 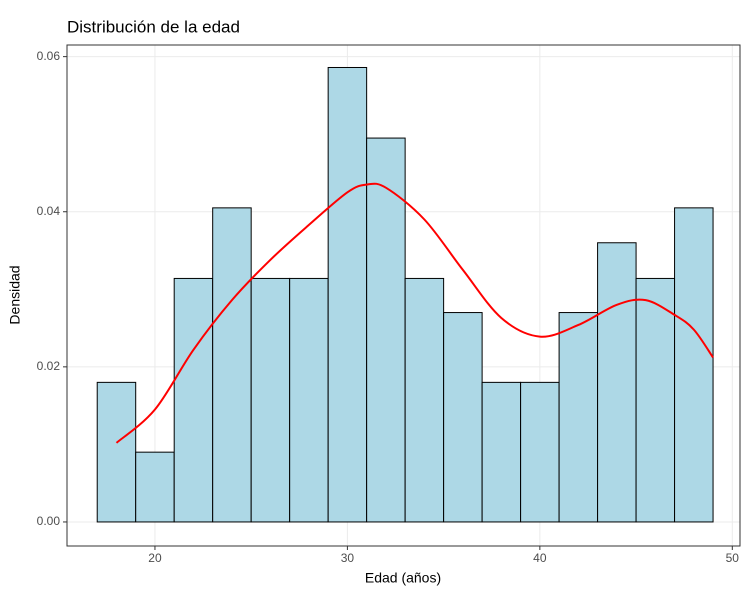 I want to click on y-tick-label: 0.06, so click(x=49, y=56).